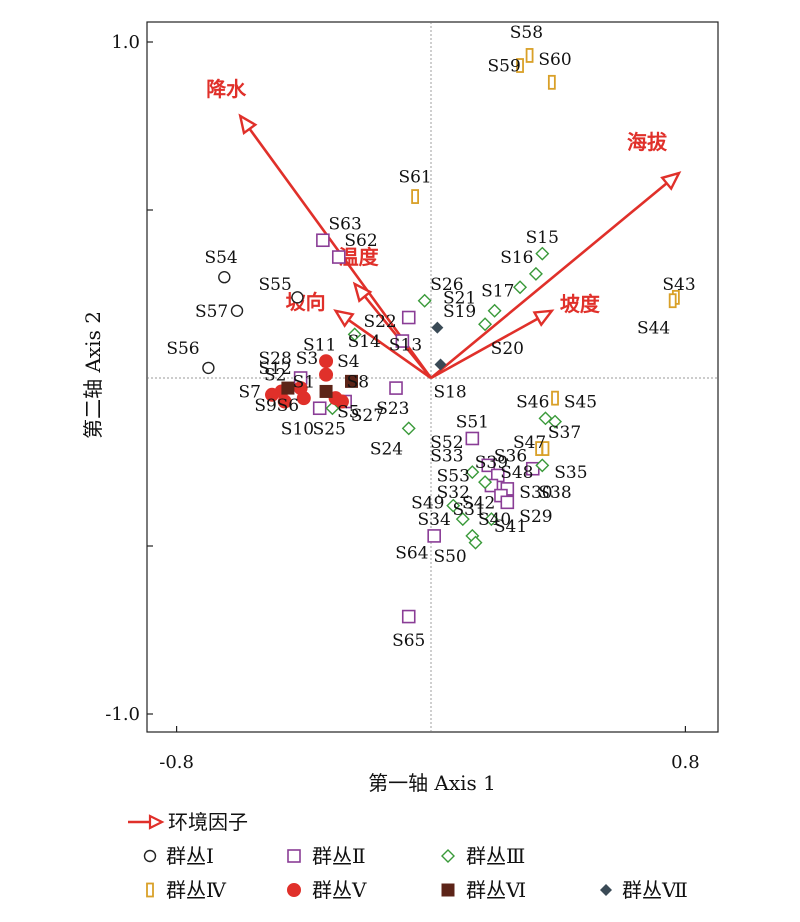 This screenshot has width=800, height=922. Describe the element at coordinates (275, 285) in the screenshot. I see `point-label: S55` at that location.